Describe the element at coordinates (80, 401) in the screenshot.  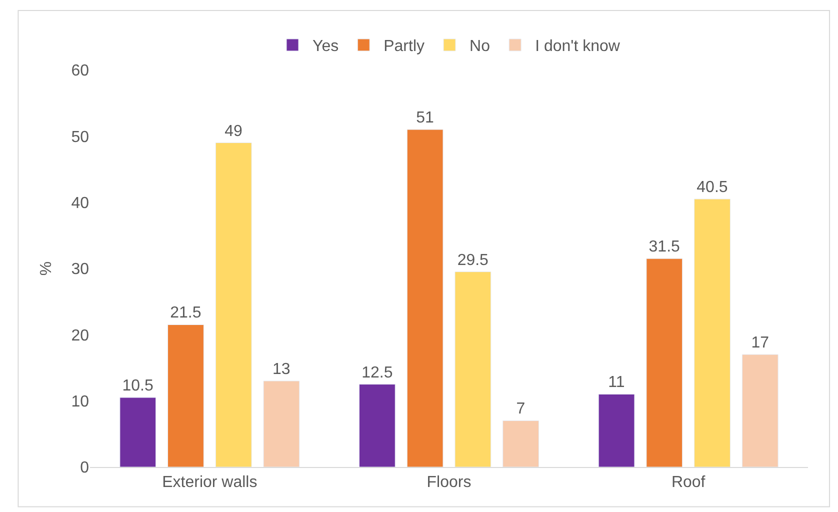
I see `y-tick-label: 10` at that location.